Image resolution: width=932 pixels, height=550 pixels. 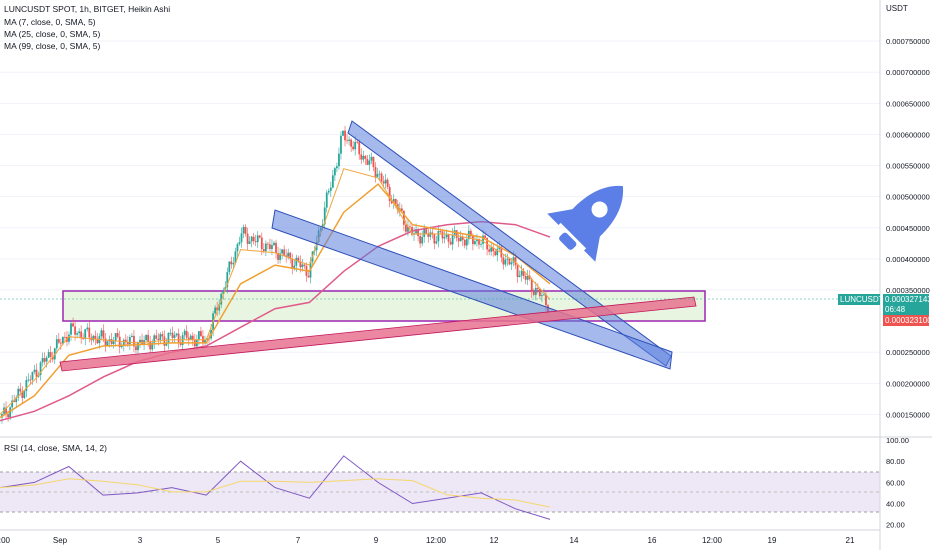 I want to click on lower-channel-band, so click(x=472, y=289).